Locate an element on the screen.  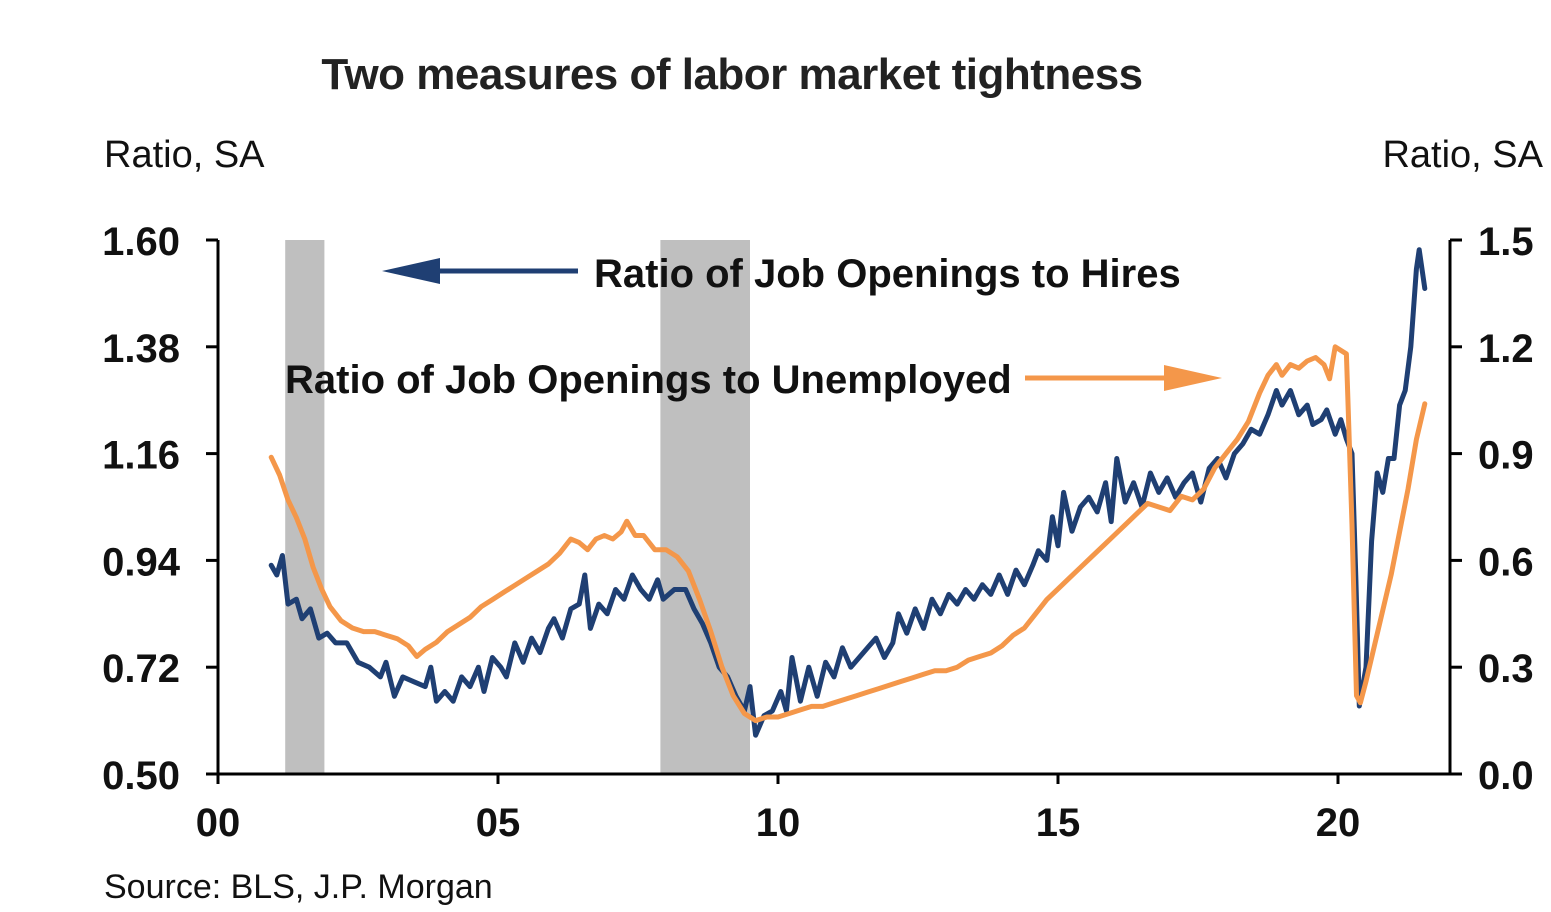
left-tick-label: 0.94 is located at coordinates (141, 562).